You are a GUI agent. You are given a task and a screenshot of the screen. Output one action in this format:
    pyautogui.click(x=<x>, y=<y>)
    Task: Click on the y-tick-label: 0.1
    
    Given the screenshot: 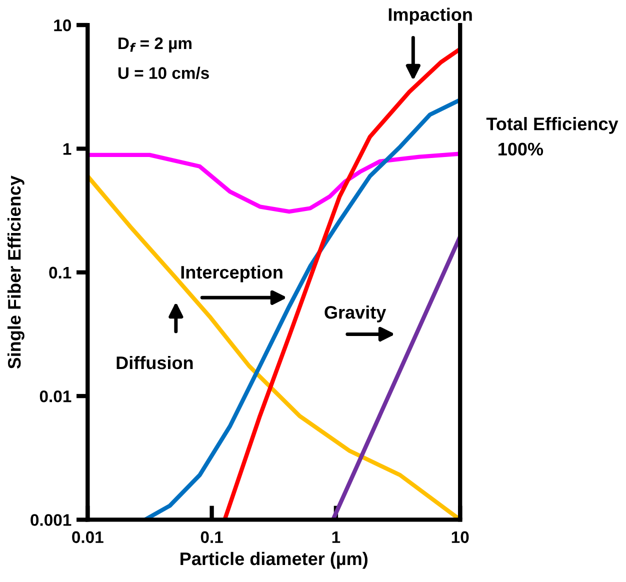 What is the action you would take?
    pyautogui.click(x=60, y=272)
    